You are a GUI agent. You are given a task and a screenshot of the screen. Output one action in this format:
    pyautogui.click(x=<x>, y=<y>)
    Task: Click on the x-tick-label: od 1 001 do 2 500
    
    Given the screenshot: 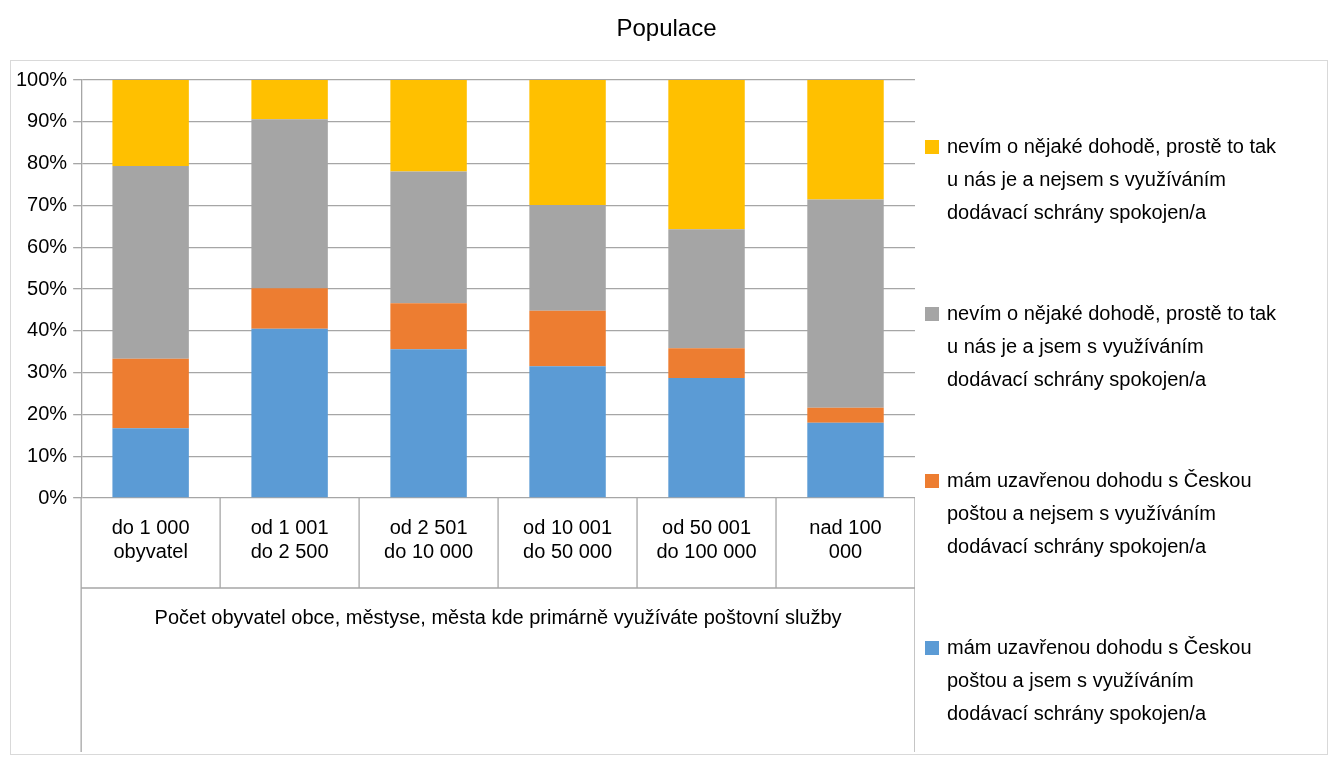 What is the action you would take?
    pyautogui.click(x=289, y=538)
    